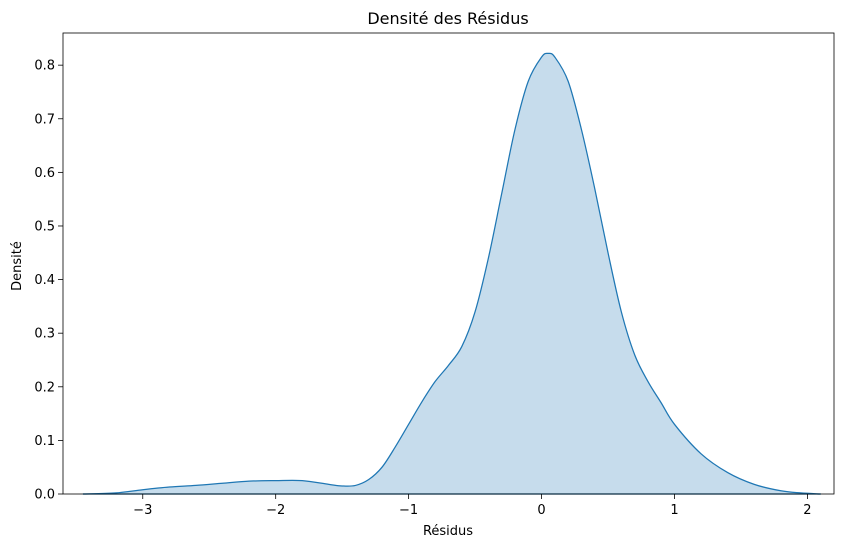 The width and height of the screenshot is (846, 547). What do you see at coordinates (408, 510) in the screenshot?
I see `x-tick-label: −1` at bounding box center [408, 510].